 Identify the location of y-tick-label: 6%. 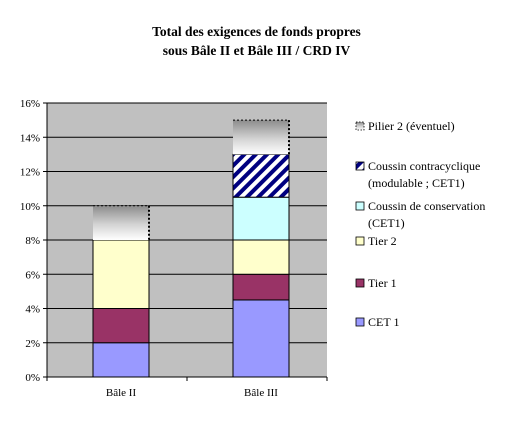
(32, 275).